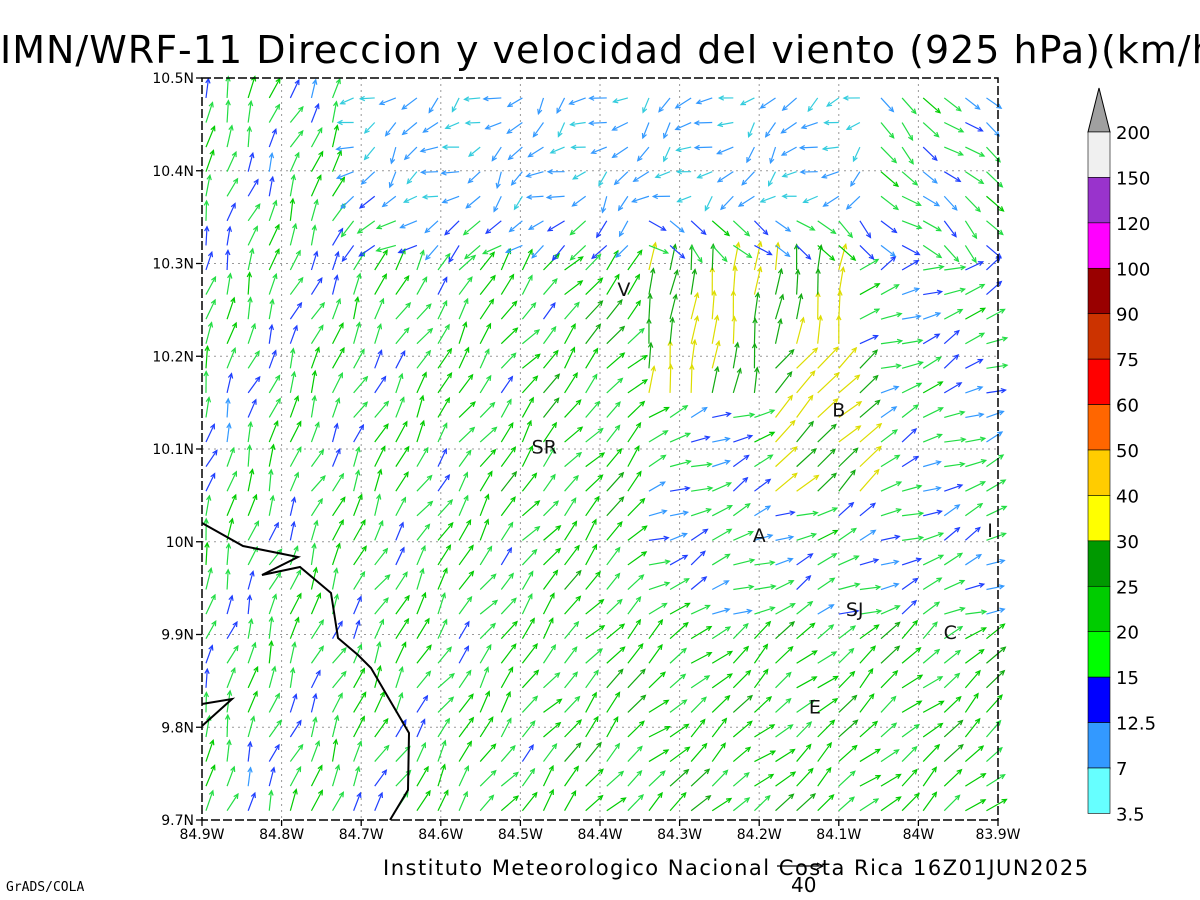 The width and height of the screenshot is (1200, 900). What do you see at coordinates (1121, 456) in the screenshot?
I see `colorbar: 200 150 120 100 90 75 60 50 40 30 25 20 15 12.5 7 3.5` at bounding box center [1121, 456].